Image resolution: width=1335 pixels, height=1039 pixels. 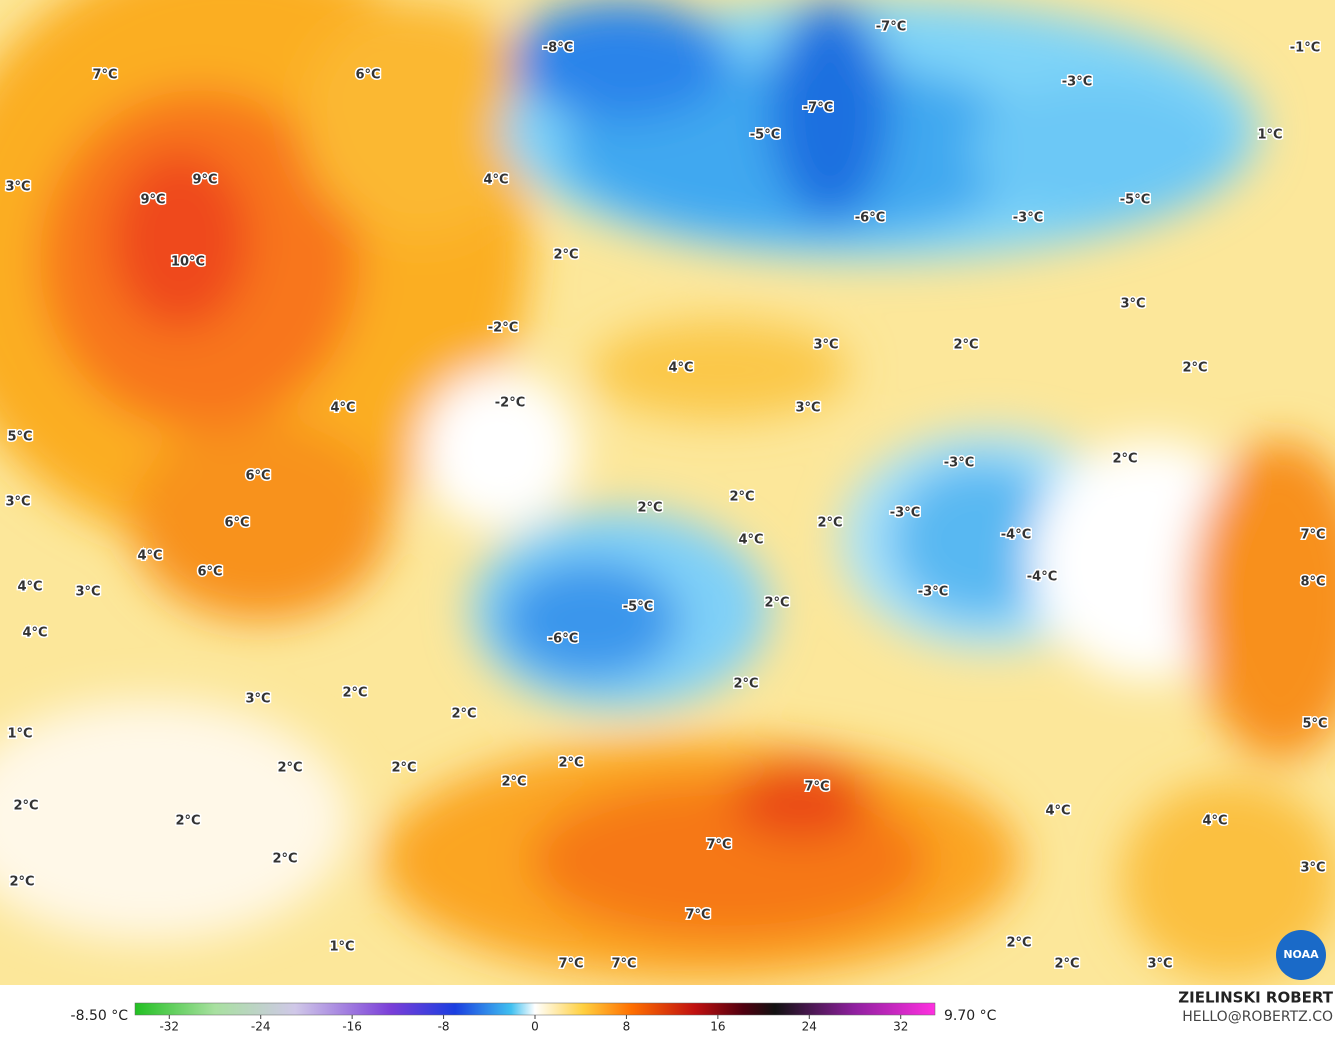 What do you see at coordinates (535, 1027) in the screenshot?
I see `colorbar-tick-label: 0` at bounding box center [535, 1027].